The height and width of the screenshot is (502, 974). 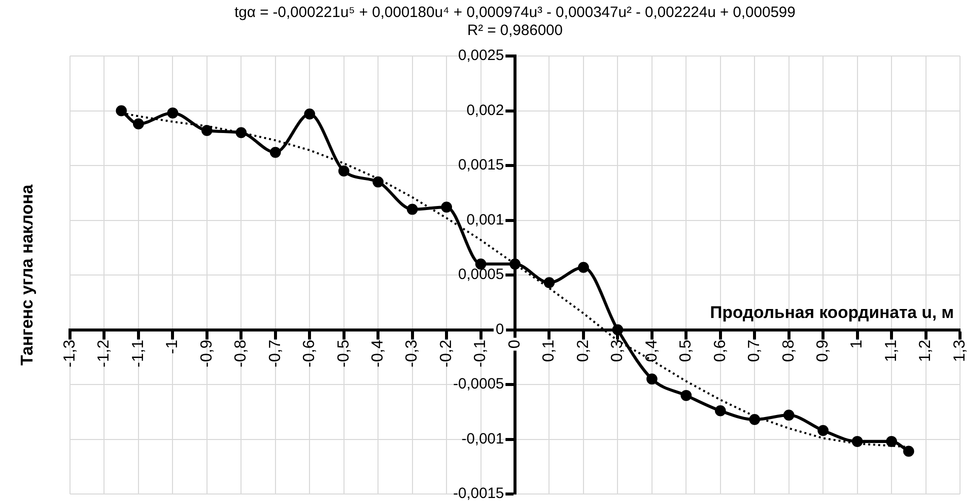 I want to click on y-tick-label: 0,002, so click(x=485, y=110).